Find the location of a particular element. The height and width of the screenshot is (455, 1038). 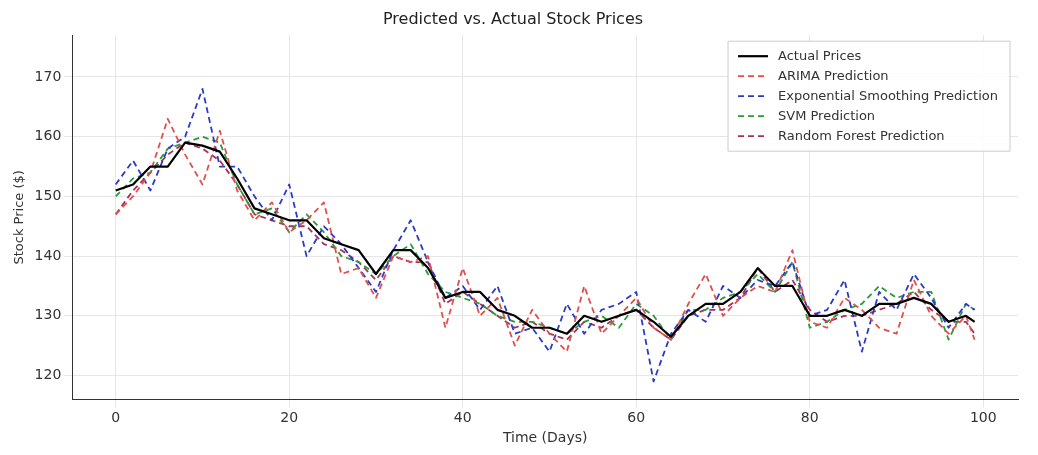

y-tick-label: 160 is located at coordinates (48, 135).